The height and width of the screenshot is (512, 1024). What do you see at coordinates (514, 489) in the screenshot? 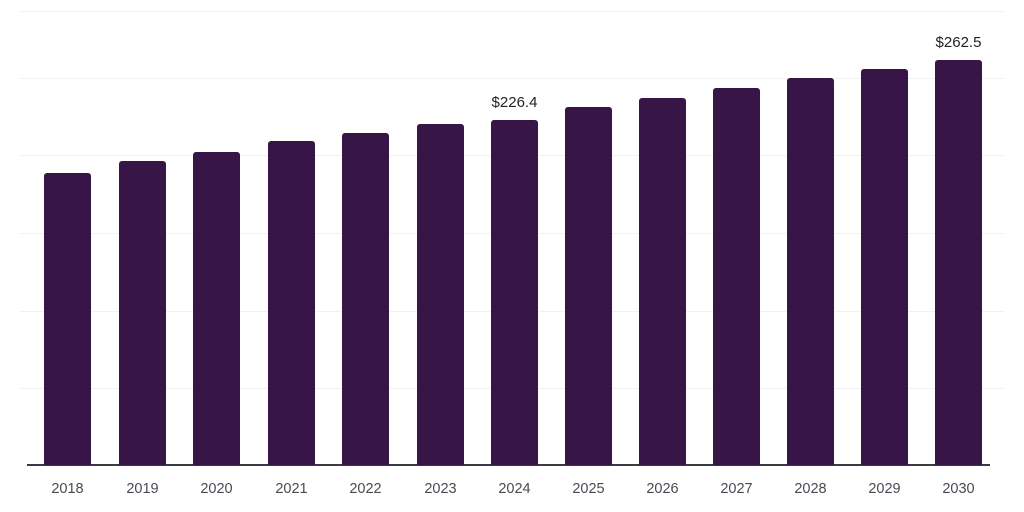
I see `x-axis-tick-label: 2024` at bounding box center [514, 489].